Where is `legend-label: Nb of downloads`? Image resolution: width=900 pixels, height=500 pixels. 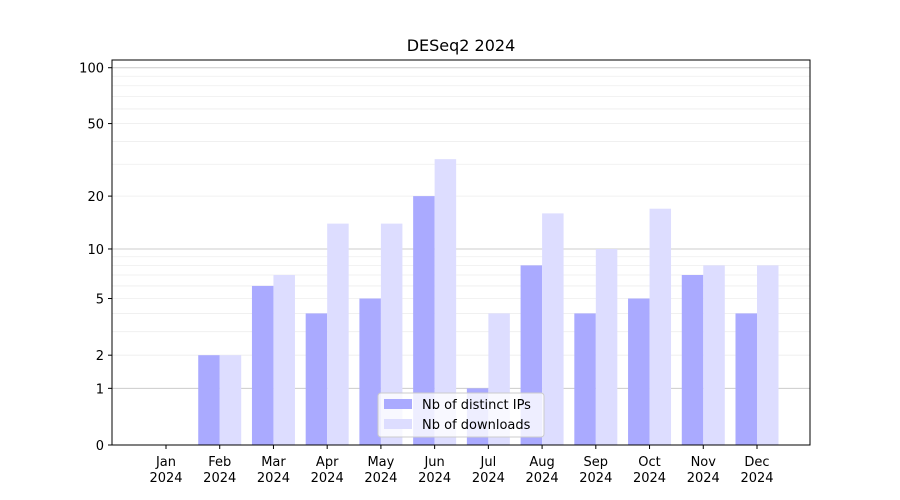
legend-label: Nb of downloads is located at coordinates (476, 425).